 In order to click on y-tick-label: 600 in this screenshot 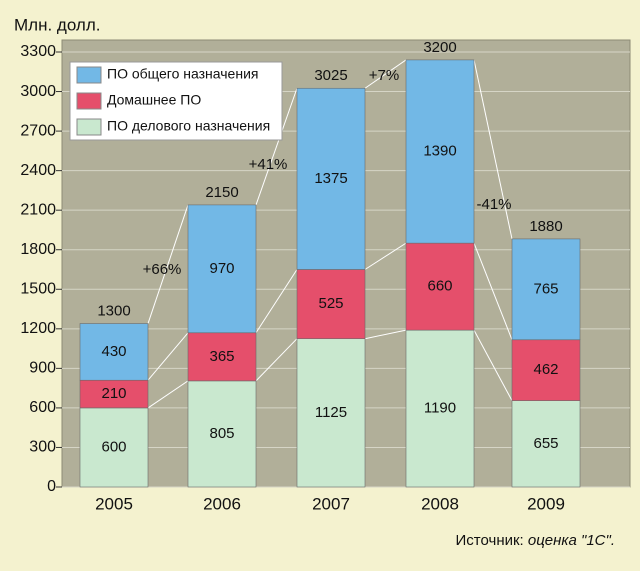, I will do `click(42, 407)`.